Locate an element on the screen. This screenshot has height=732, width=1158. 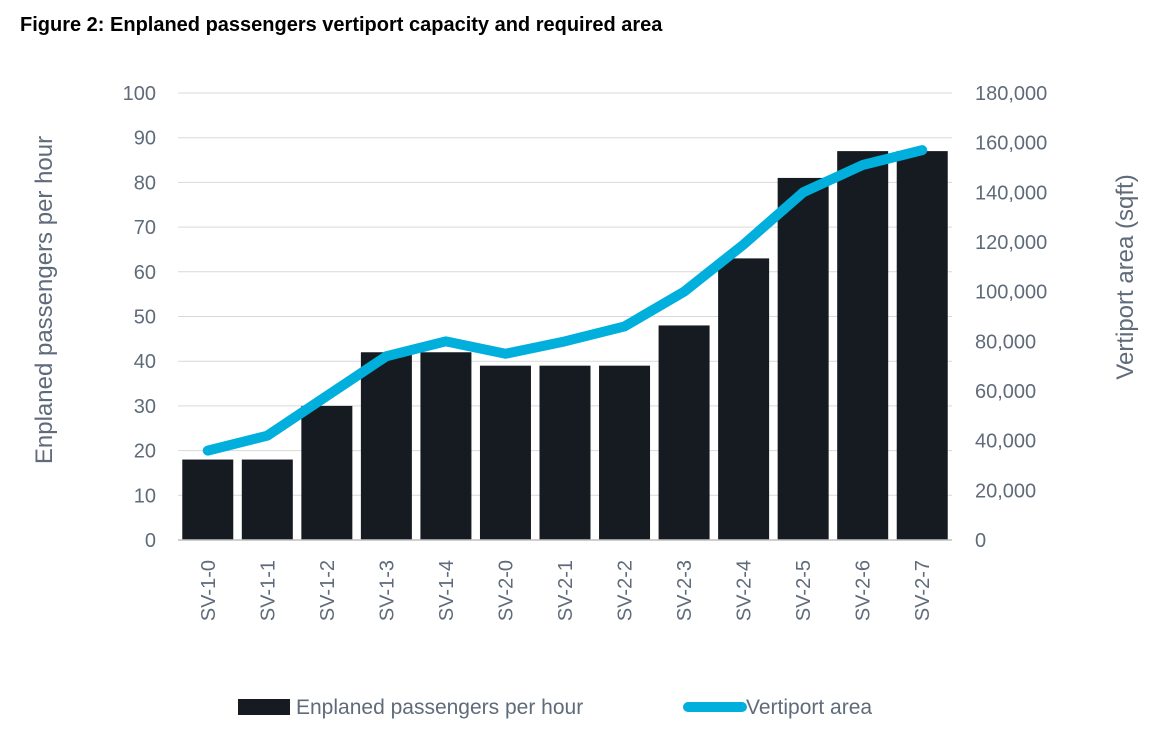
y-right-tick-label: 80,000 is located at coordinates (1005, 342).